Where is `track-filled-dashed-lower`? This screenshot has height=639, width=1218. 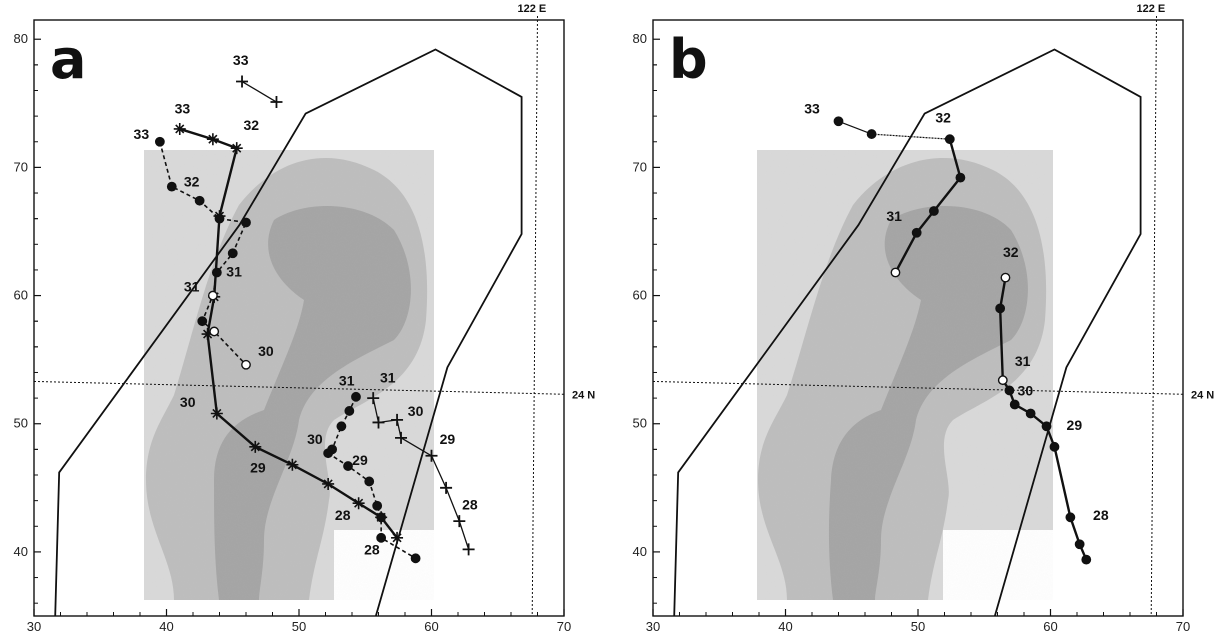 track-filled-dashed-lower is located at coordinates (372, 477).